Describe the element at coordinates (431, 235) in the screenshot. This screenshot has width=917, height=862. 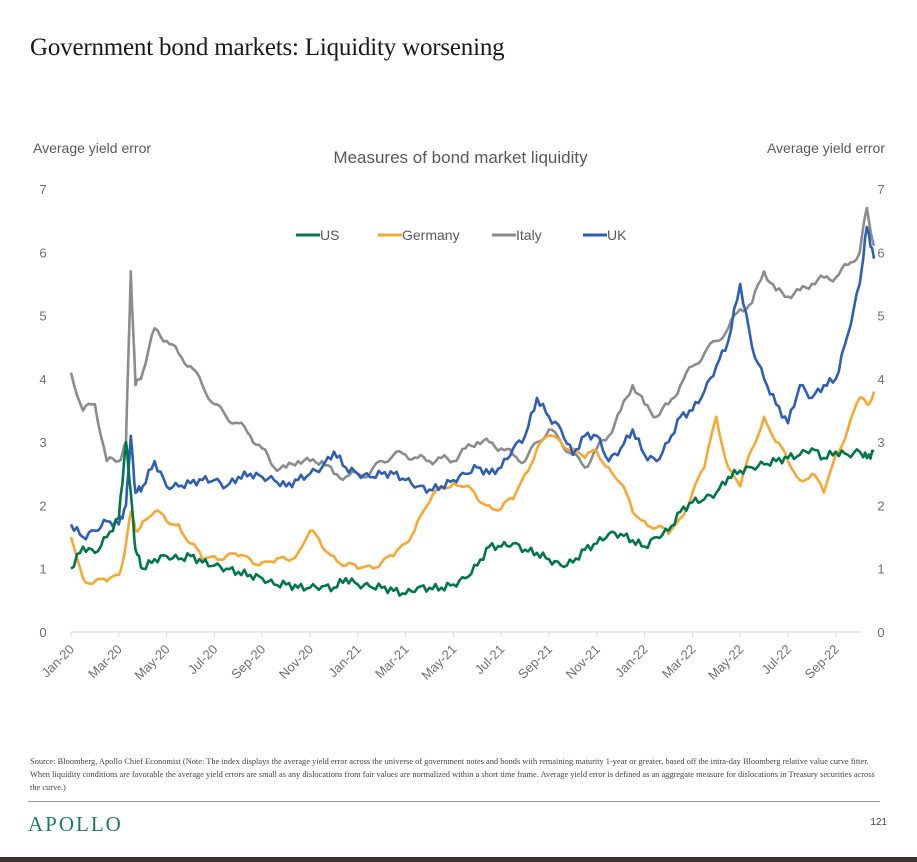
I see `legend-label: Germany` at that location.